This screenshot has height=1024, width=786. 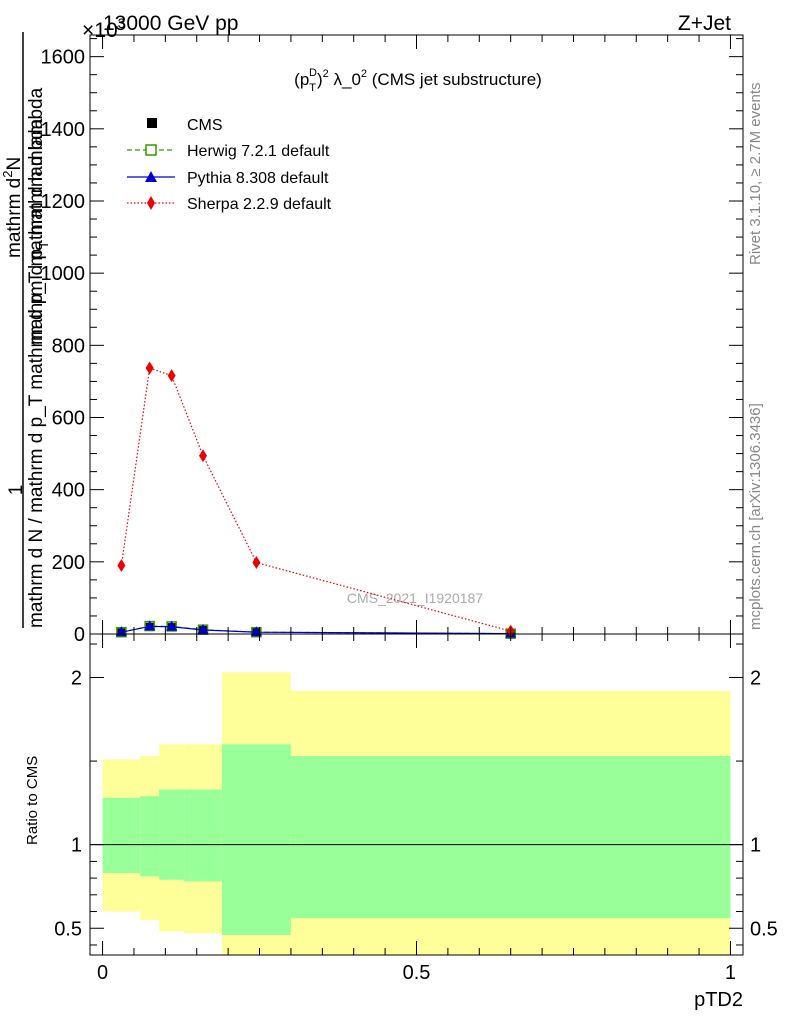 I want to click on x-tick-label-2: 1, so click(x=730, y=973).